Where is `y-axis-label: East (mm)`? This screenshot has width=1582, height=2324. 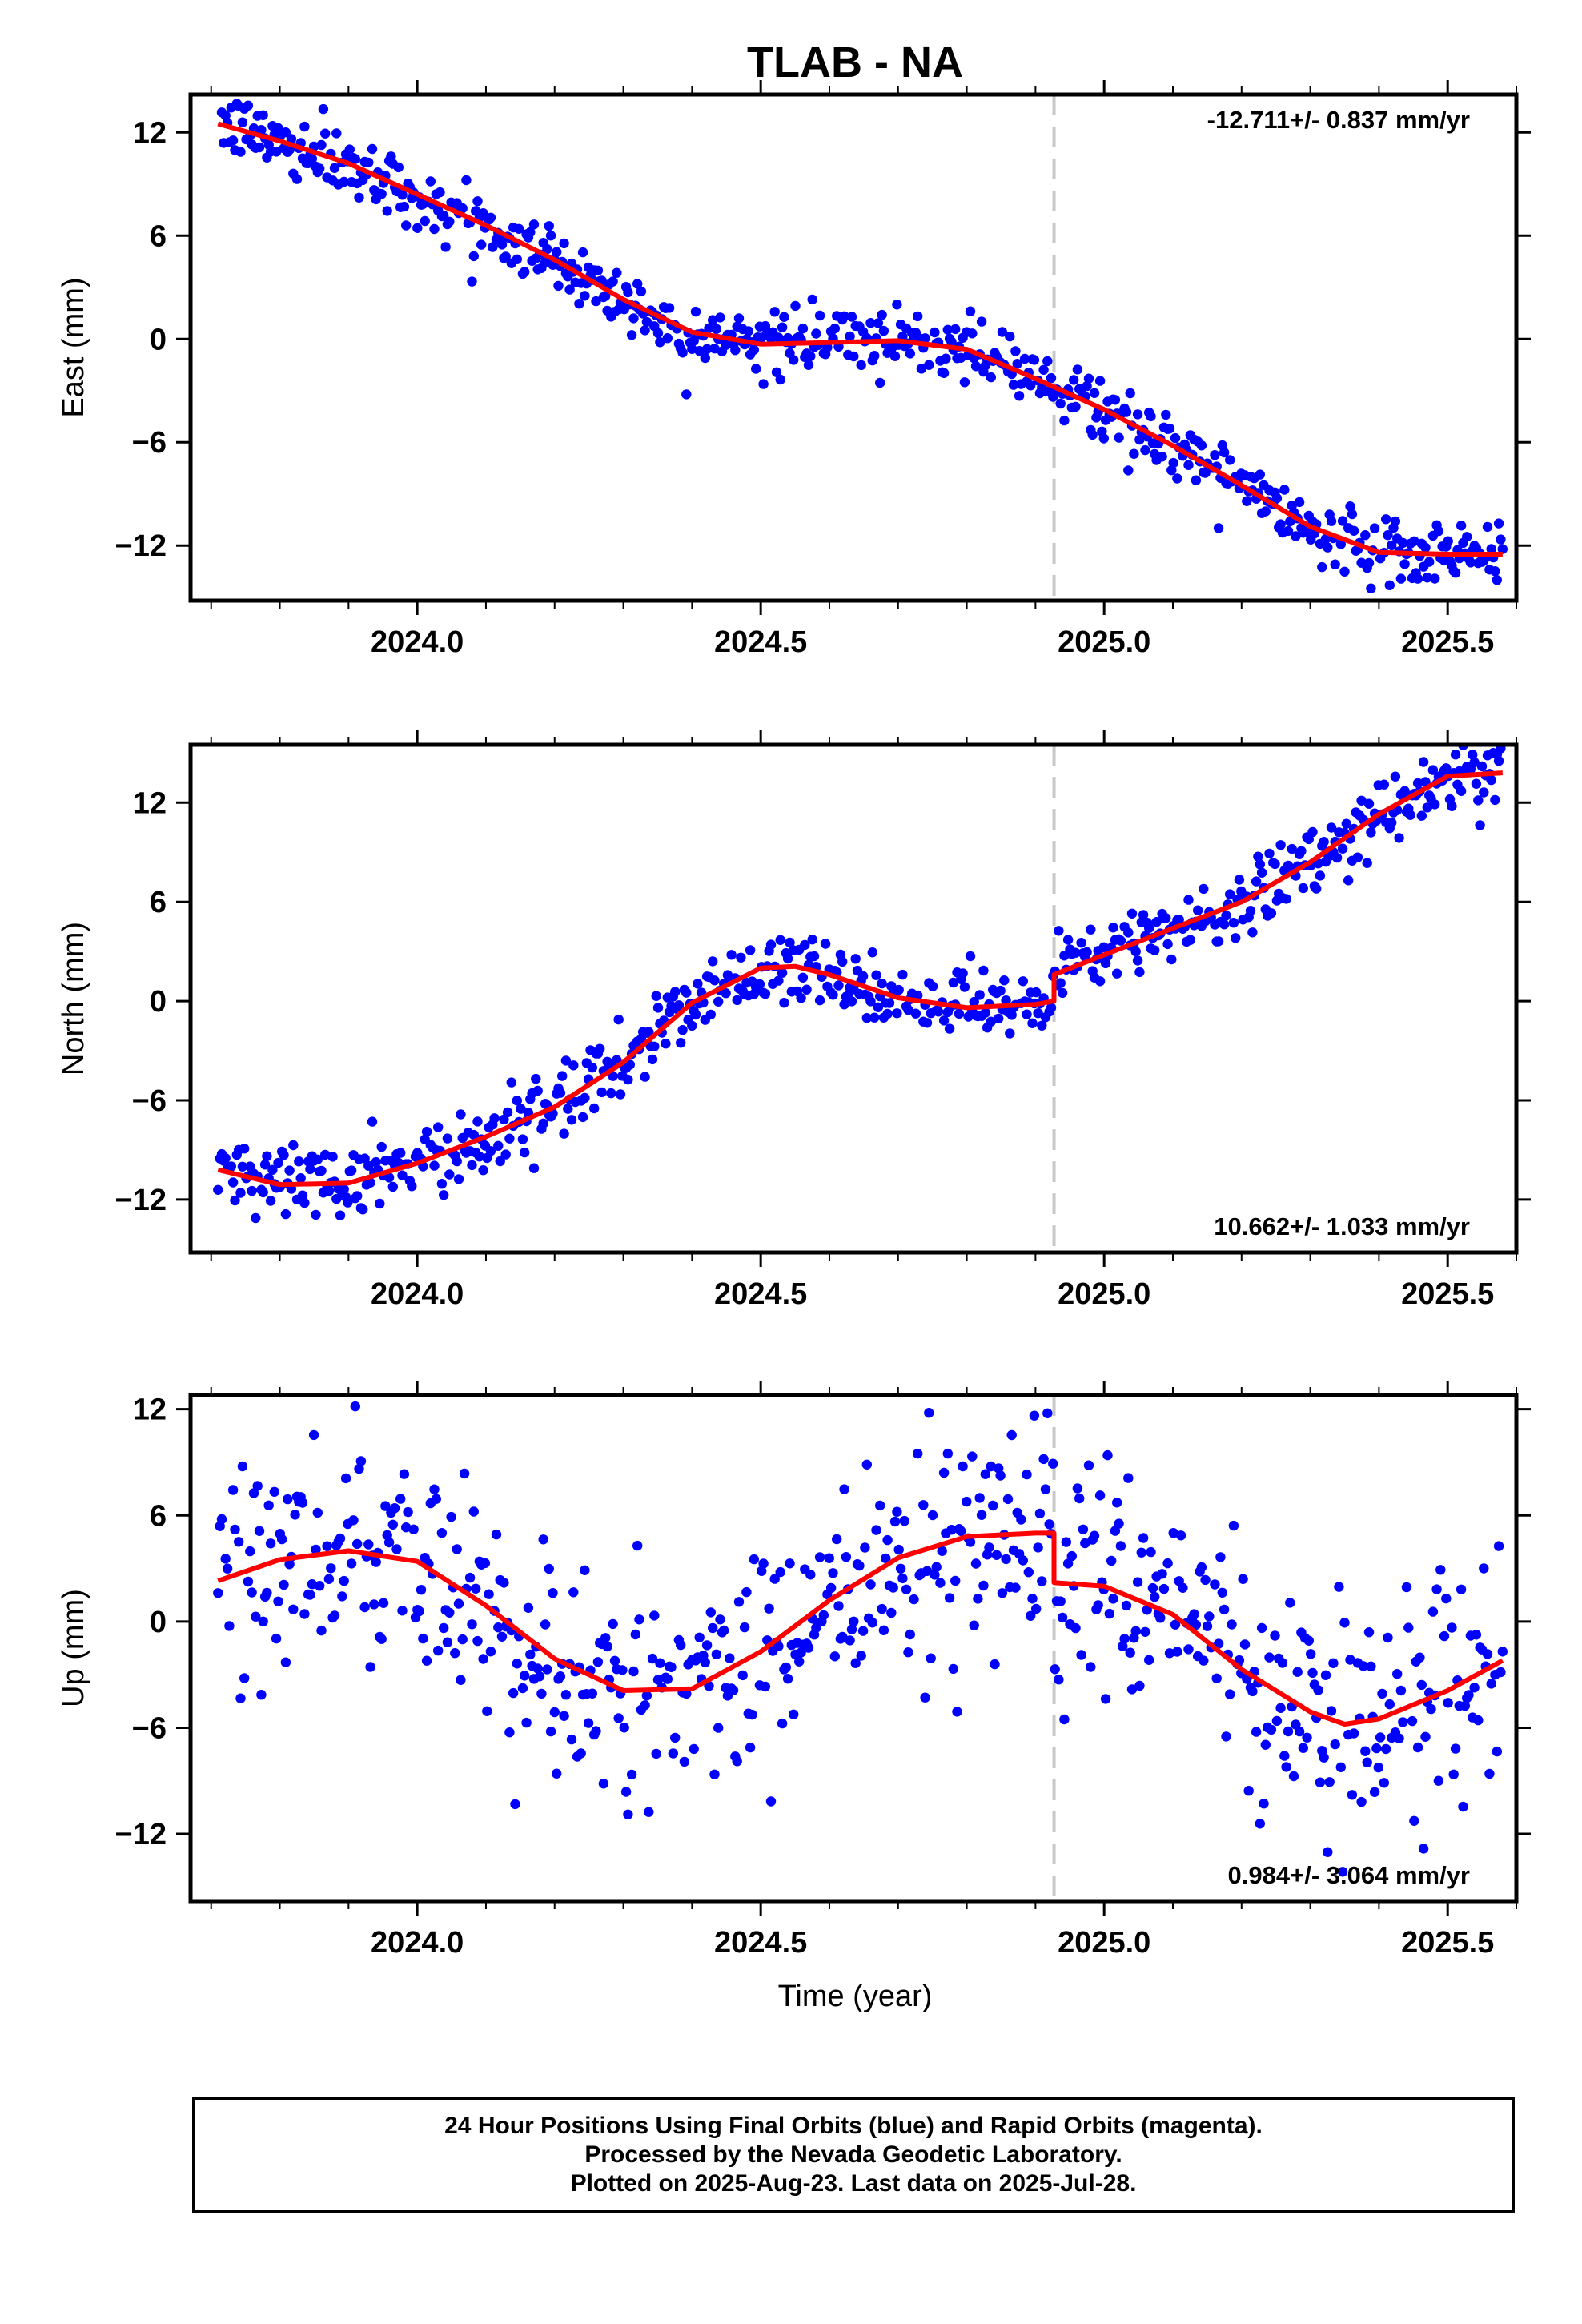 y-axis-label: East (mm) is located at coordinates (74, 347).